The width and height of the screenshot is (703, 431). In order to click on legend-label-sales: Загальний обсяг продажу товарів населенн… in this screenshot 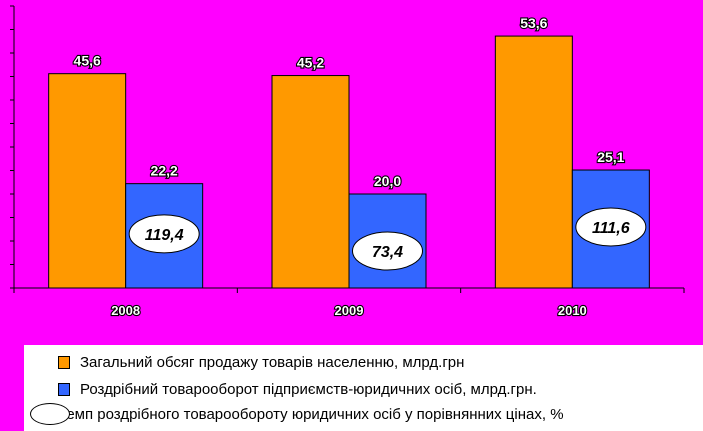, I will do `click(272, 362)`.